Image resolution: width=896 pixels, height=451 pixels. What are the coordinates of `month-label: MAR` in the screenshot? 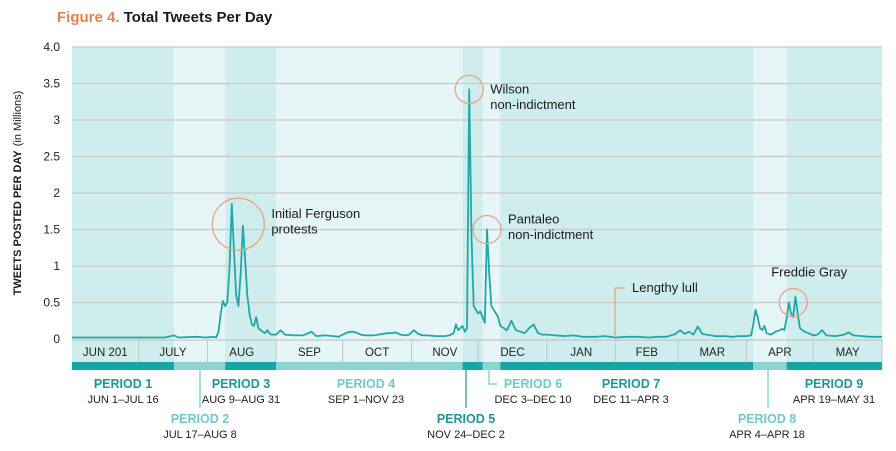 It's located at (712, 353).